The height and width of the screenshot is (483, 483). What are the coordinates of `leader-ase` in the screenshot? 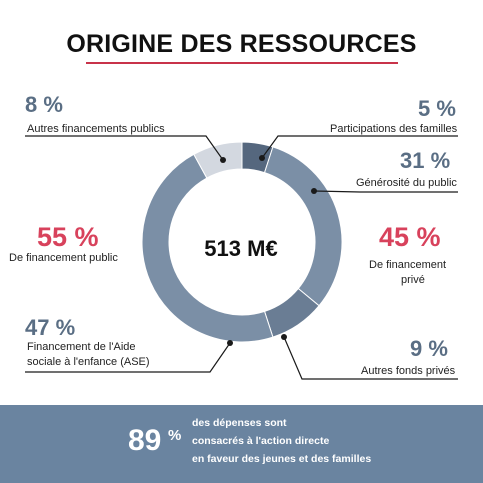 It's located at (128, 357).